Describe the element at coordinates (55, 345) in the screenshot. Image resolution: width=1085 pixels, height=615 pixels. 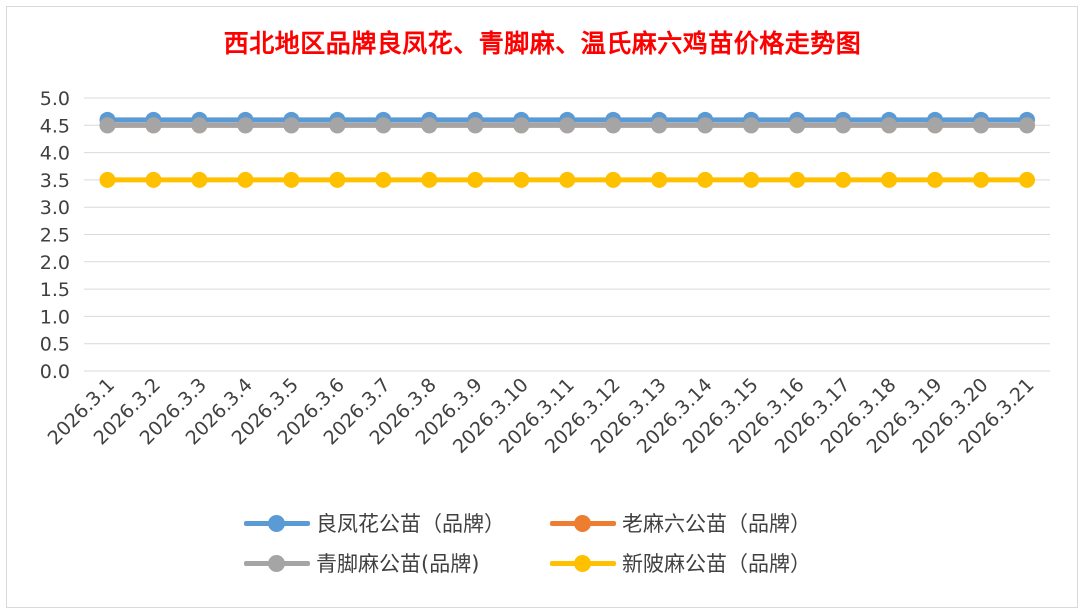
I see `y-tick-label: 0.5` at that location.